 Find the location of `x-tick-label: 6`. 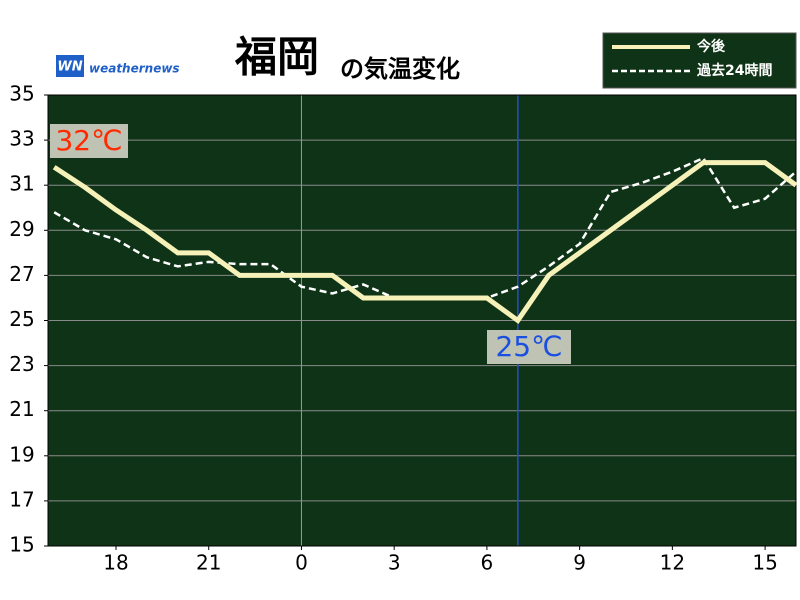

x-tick-label: 6 is located at coordinates (487, 563).